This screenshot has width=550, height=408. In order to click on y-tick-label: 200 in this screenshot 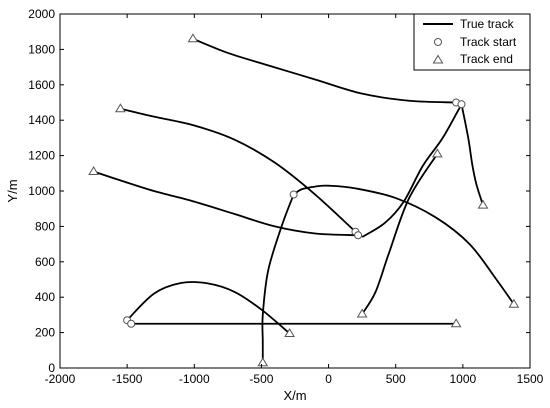, I will do `click(45, 333)`.